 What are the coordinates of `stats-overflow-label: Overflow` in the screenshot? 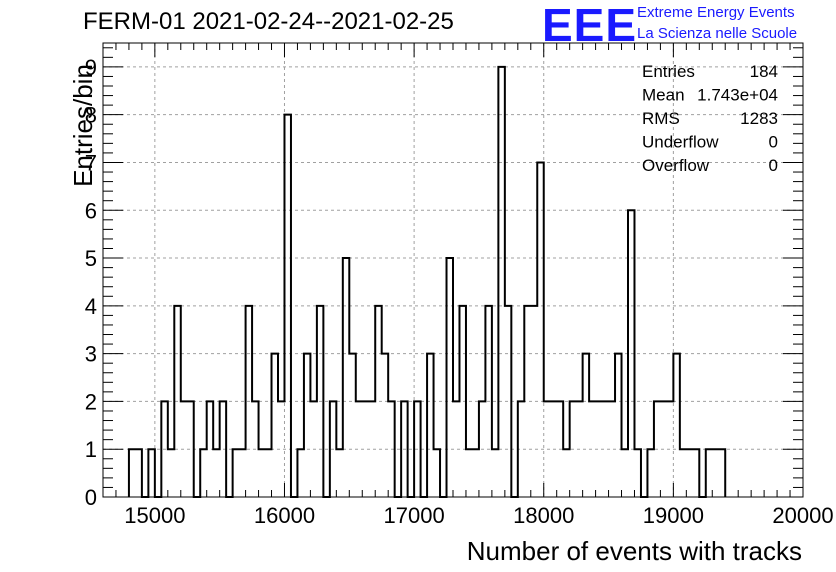 It's located at (676, 165).